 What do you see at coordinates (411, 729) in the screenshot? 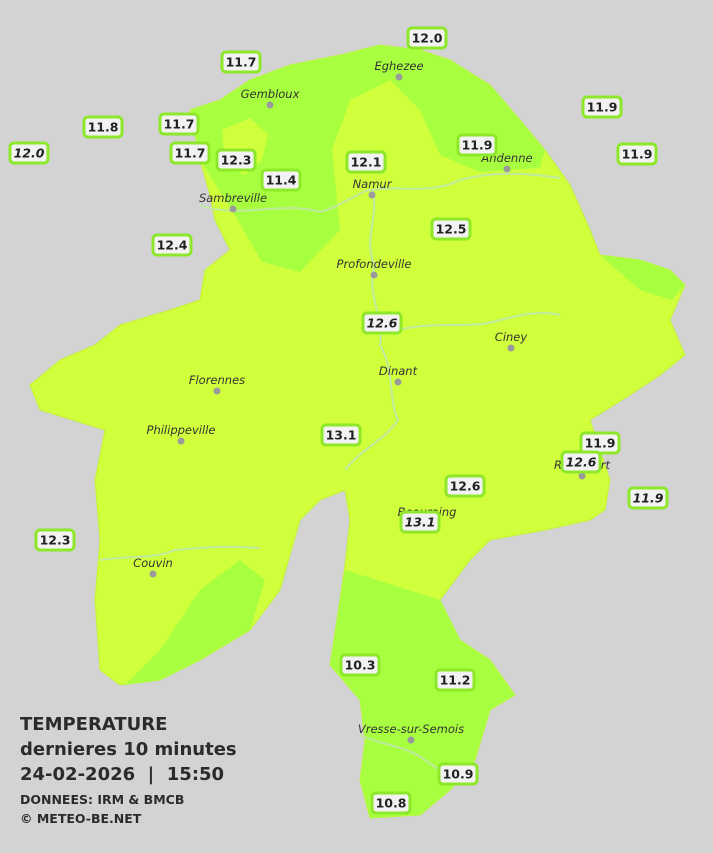
I see `town-label: Vresse-sur-Semois` at bounding box center [411, 729].